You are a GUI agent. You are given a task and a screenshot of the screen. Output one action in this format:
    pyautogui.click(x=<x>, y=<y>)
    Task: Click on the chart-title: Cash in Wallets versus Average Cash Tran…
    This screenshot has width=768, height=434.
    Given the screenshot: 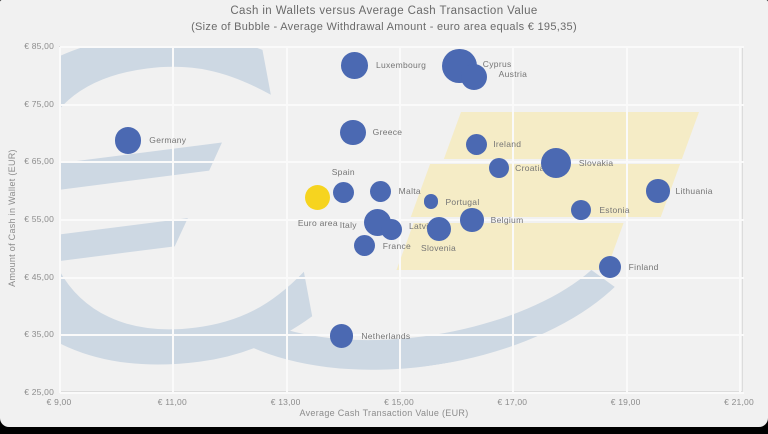 What is the action you would take?
    pyautogui.click(x=384, y=11)
    